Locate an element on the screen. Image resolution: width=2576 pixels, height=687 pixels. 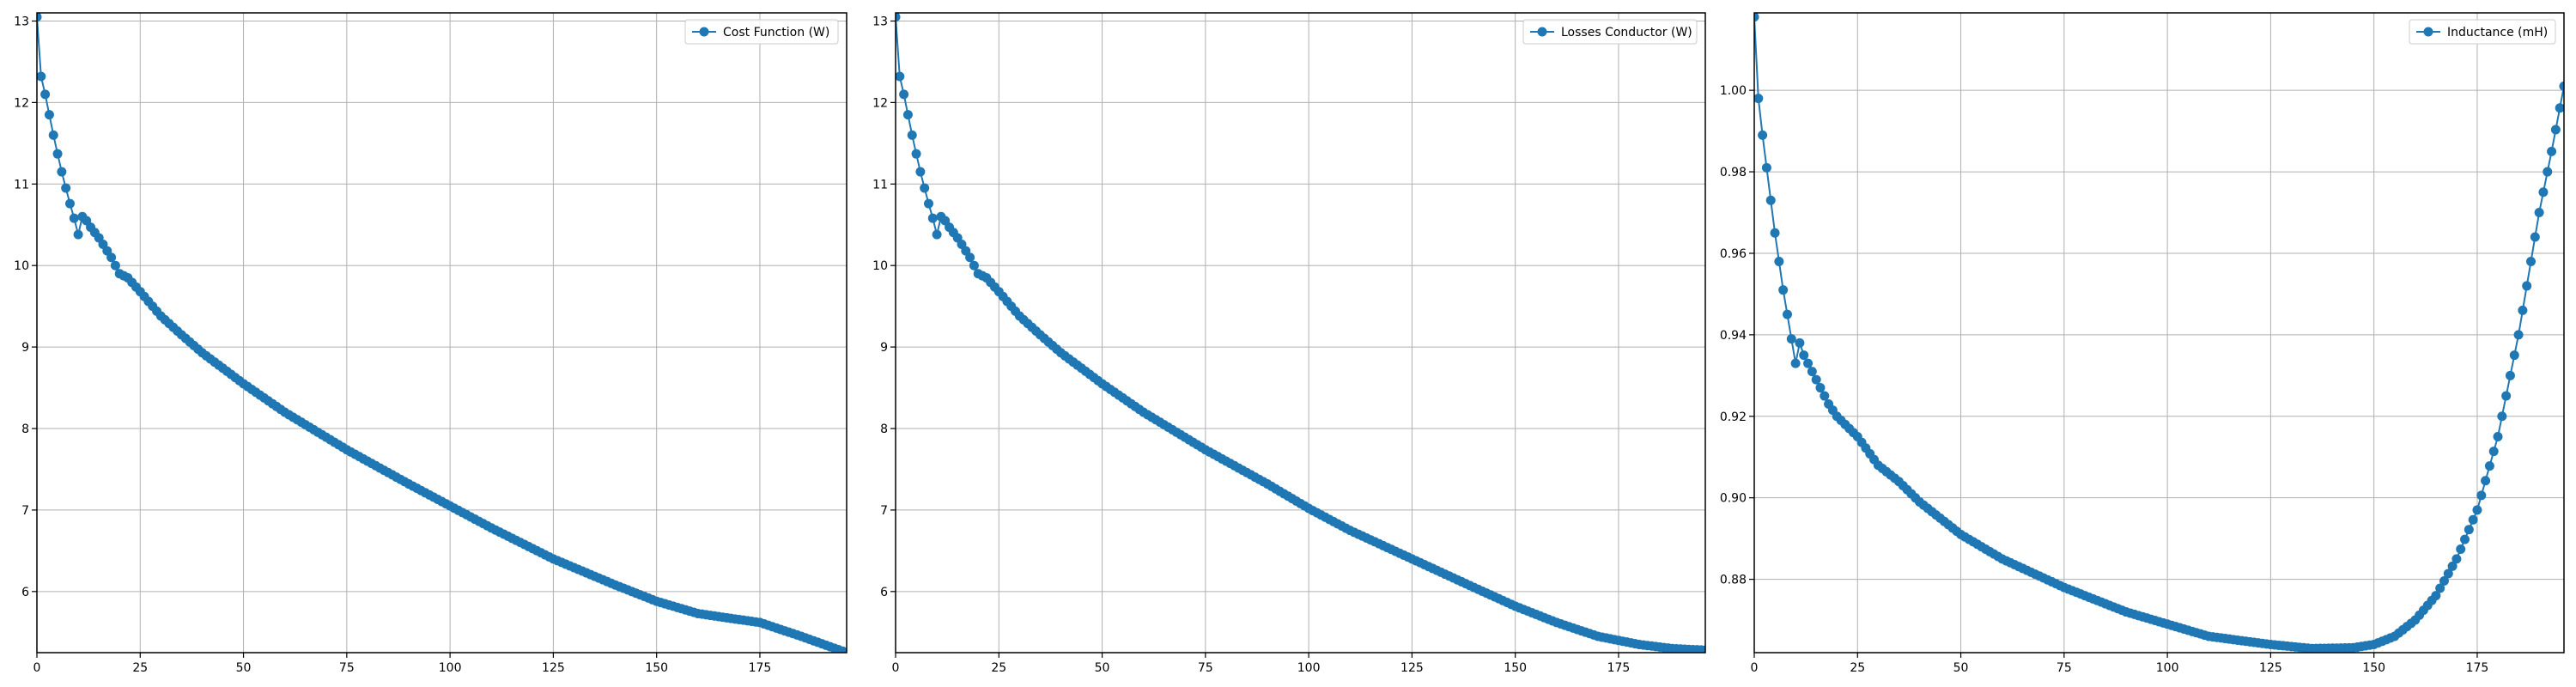
legend-label: Cost Function (W) is located at coordinates (776, 33).